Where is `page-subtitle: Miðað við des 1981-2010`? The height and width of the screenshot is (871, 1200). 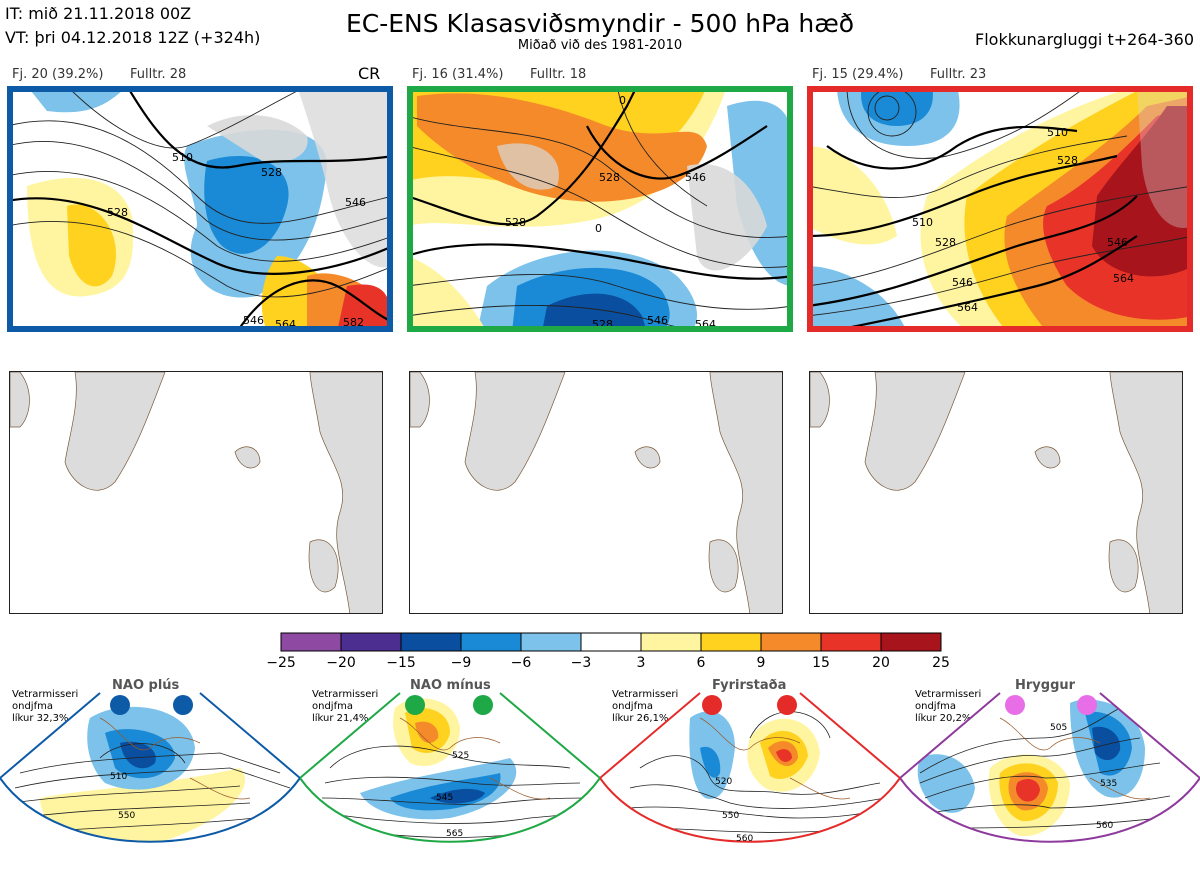
page-subtitle: Miðað við des 1981-2010 is located at coordinates (600, 45).